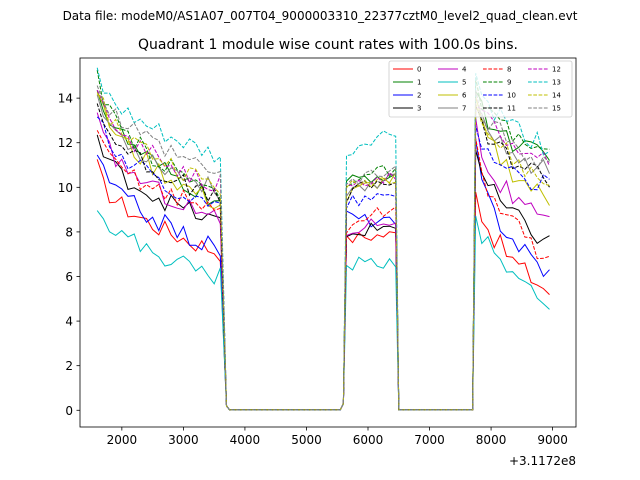 The width and height of the screenshot is (640, 480). I want to click on x-tick-label: 4000, so click(245, 440).